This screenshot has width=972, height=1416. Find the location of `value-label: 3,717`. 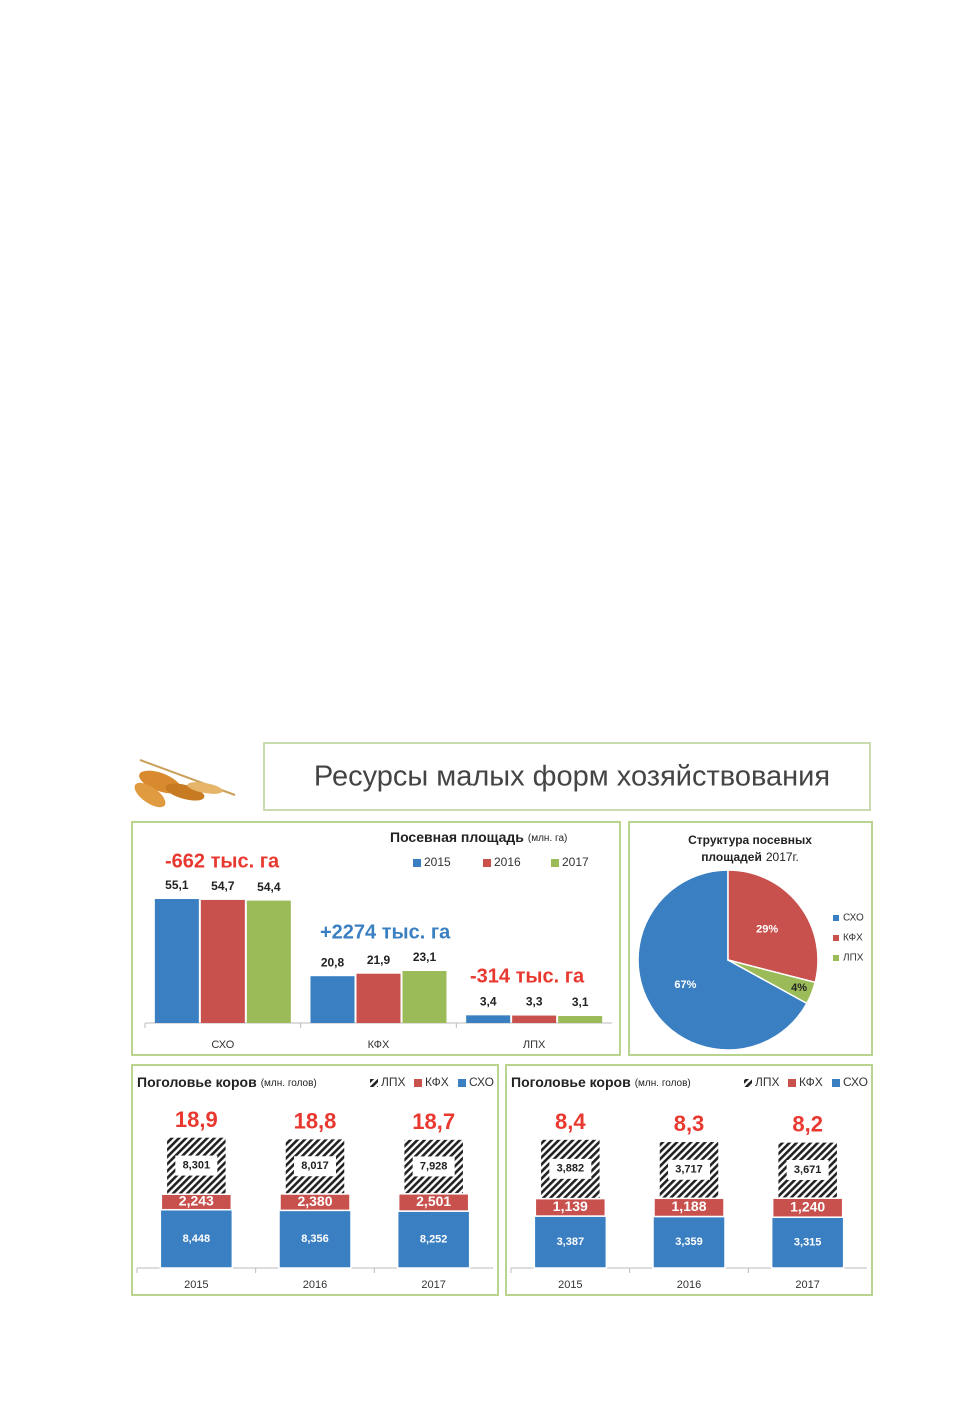

value-label: 3,717 is located at coordinates (689, 1170).